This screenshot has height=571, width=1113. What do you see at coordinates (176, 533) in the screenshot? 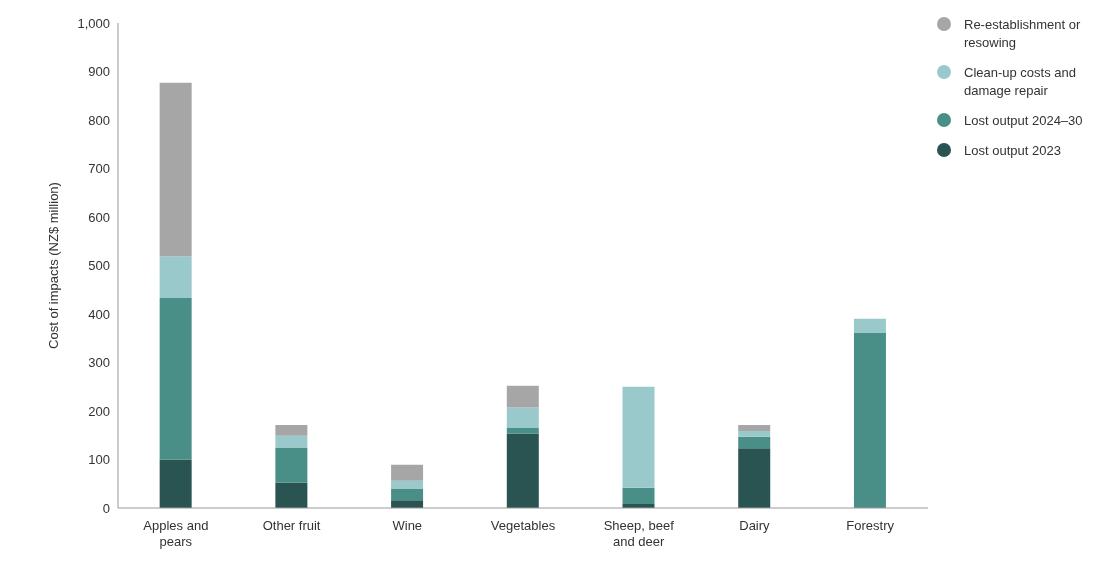
I see `x-tick-label: Apples and pears` at bounding box center [176, 533].